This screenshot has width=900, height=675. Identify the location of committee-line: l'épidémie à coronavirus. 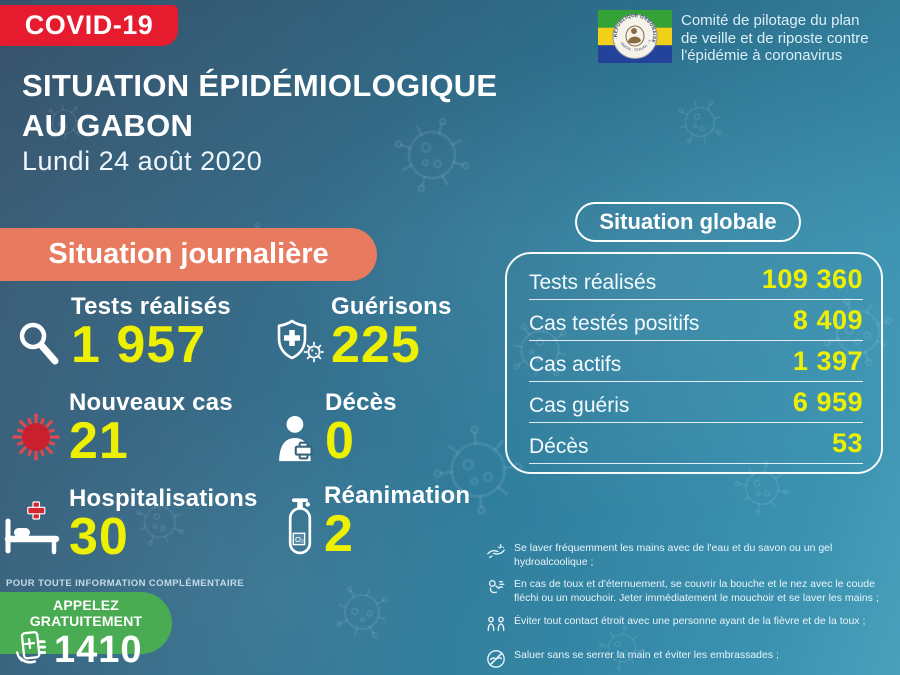
(762, 55).